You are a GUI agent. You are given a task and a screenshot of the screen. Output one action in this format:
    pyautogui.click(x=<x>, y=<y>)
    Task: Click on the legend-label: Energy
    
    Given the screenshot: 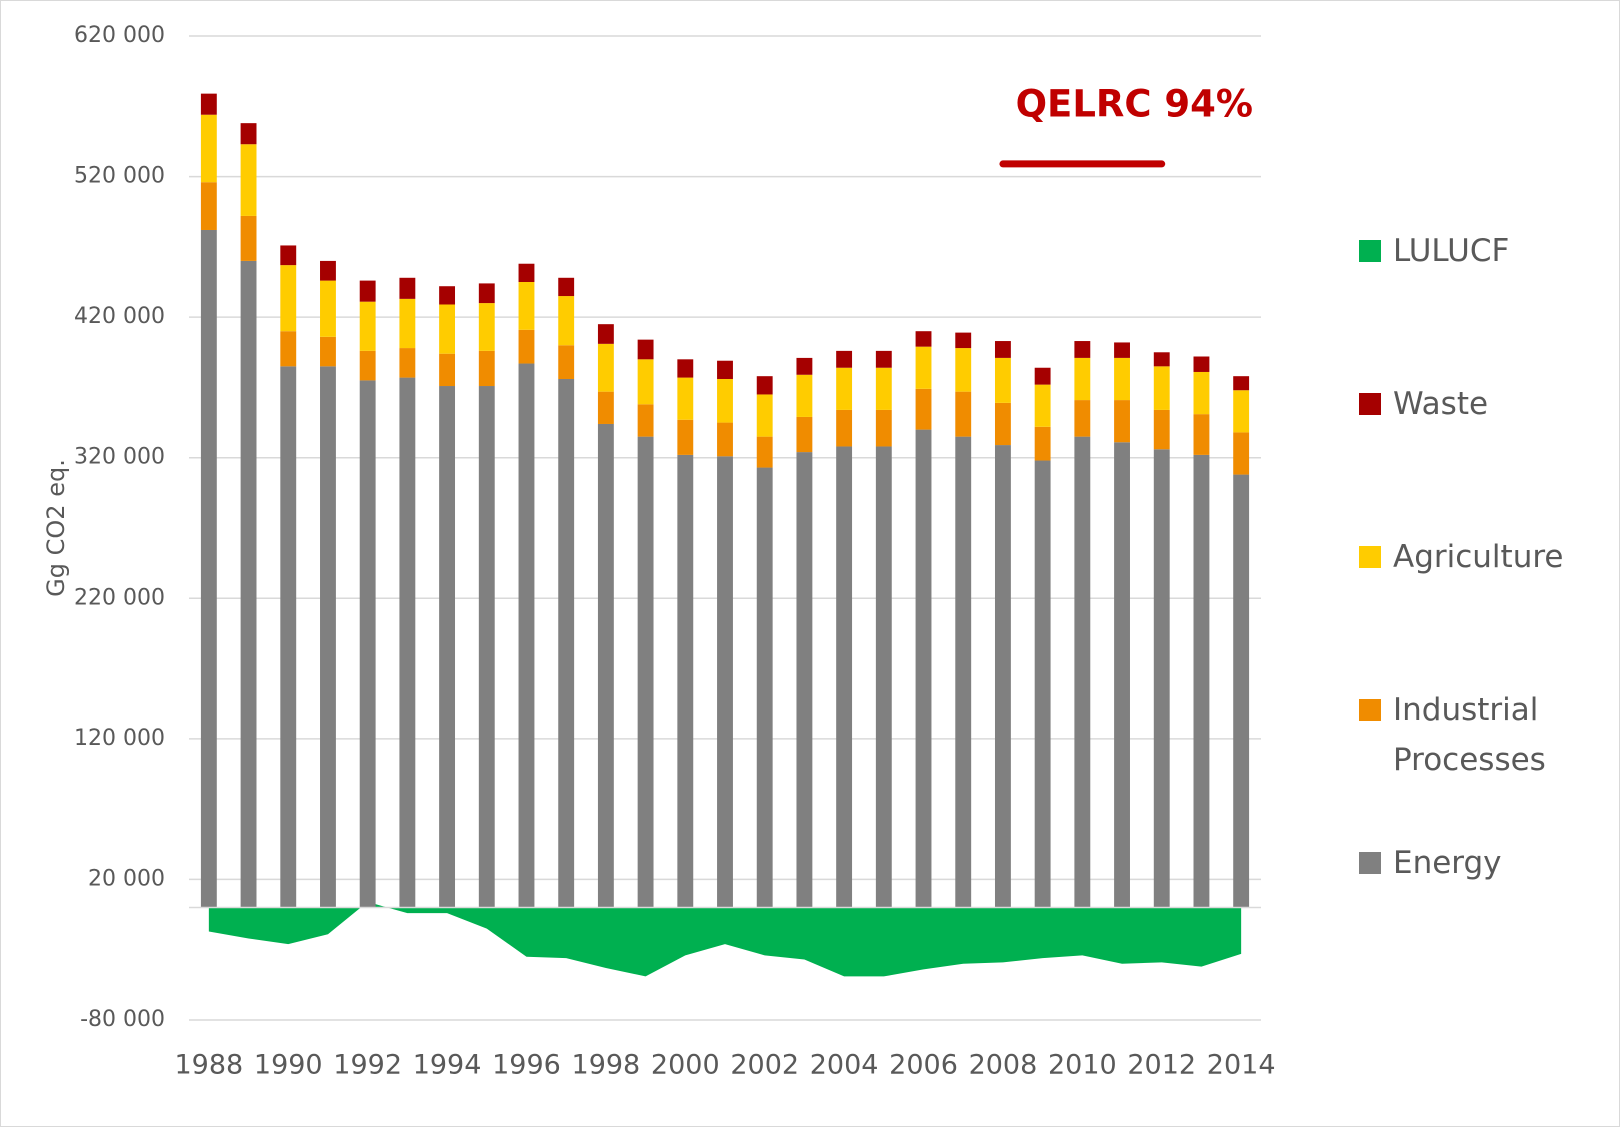 What is the action you would take?
    pyautogui.click(x=1447, y=863)
    